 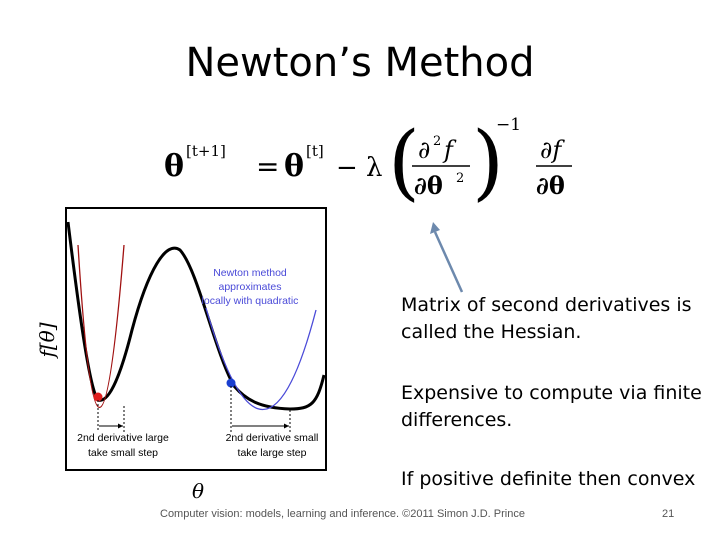 I want to click on left-caption-line-2: take small step, so click(x=123, y=453).